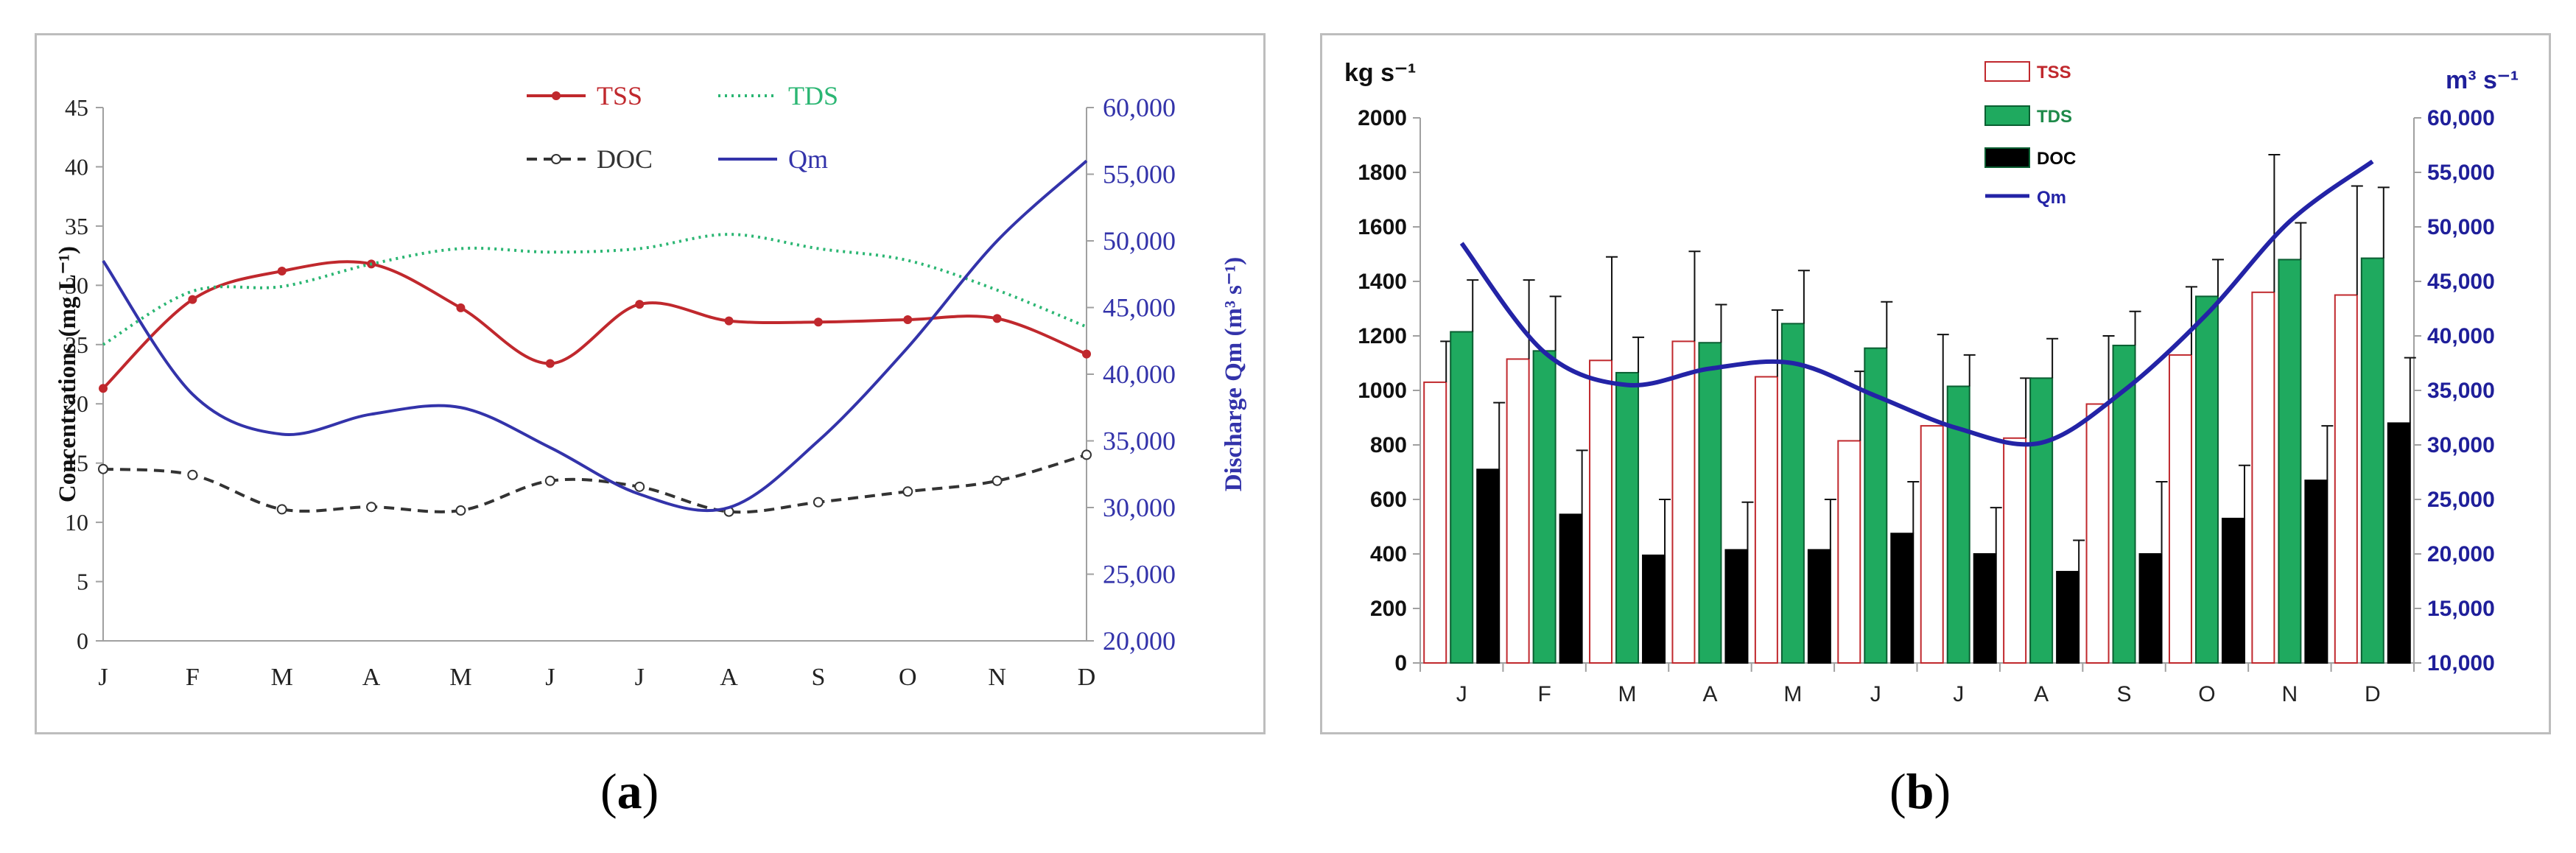 This screenshot has width=2576, height=853. What do you see at coordinates (1388, 445) in the screenshot?
I see `y-tick-label: 800` at bounding box center [1388, 445].